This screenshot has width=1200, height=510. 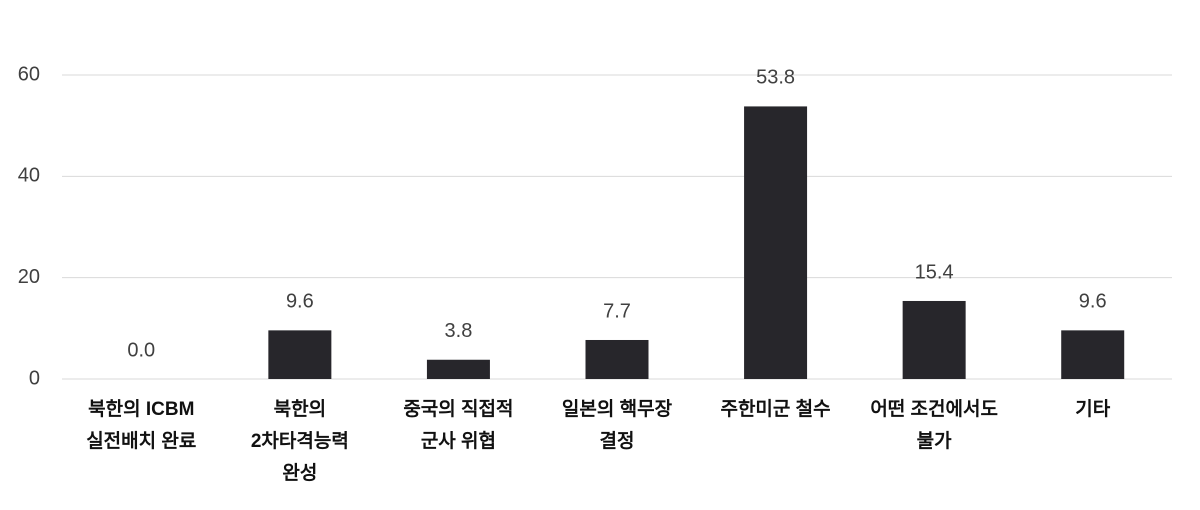 What do you see at coordinates (29, 74) in the screenshot?
I see `y-tick-label: 60` at bounding box center [29, 74].